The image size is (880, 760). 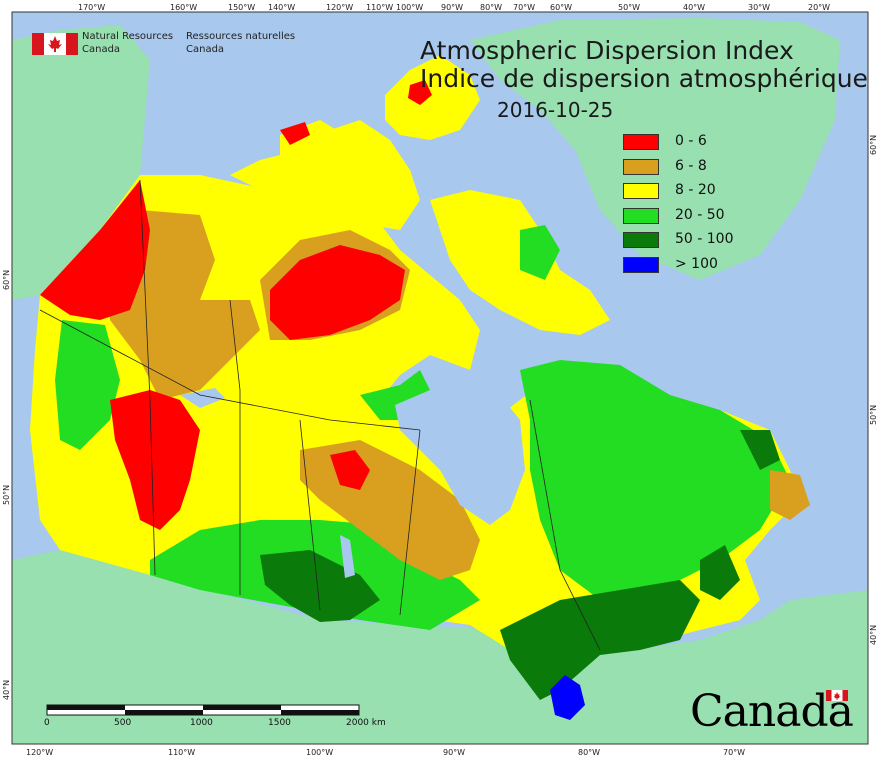 I want to click on scale-label: 1000, so click(x=201, y=723).